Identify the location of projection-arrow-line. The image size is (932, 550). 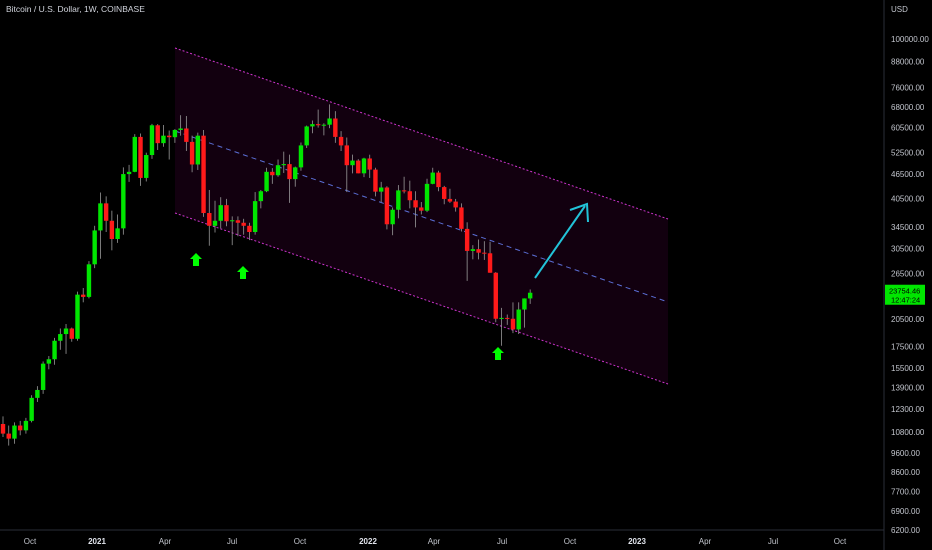
(560, 242).